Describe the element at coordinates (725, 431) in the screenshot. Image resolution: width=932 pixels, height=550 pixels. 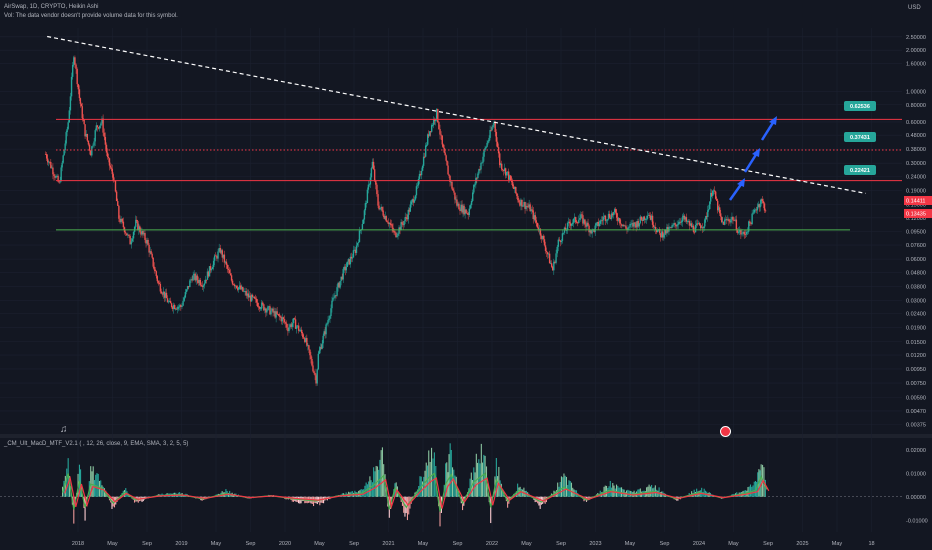
I see `indicator-alert-icon` at that location.